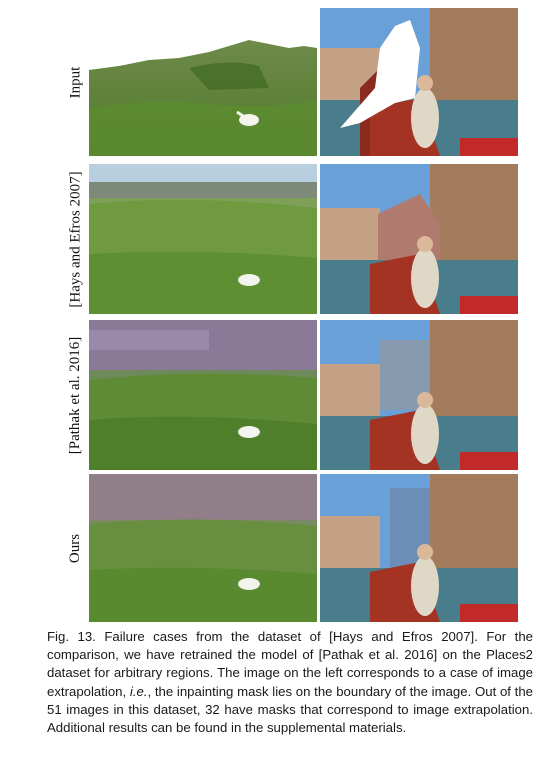 This screenshot has height=777, width=544. Describe the element at coordinates (75, 395) in the screenshot. I see `row-label-pathak-text: [Pathak et al. 2016]` at that location.